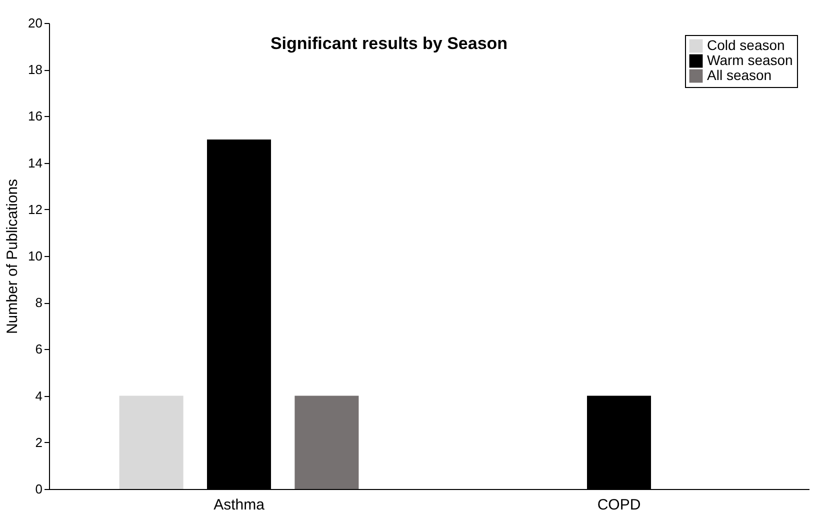 Image resolution: width=830 pixels, height=513 pixels. I want to click on y-tick-label: 0, so click(38, 489).